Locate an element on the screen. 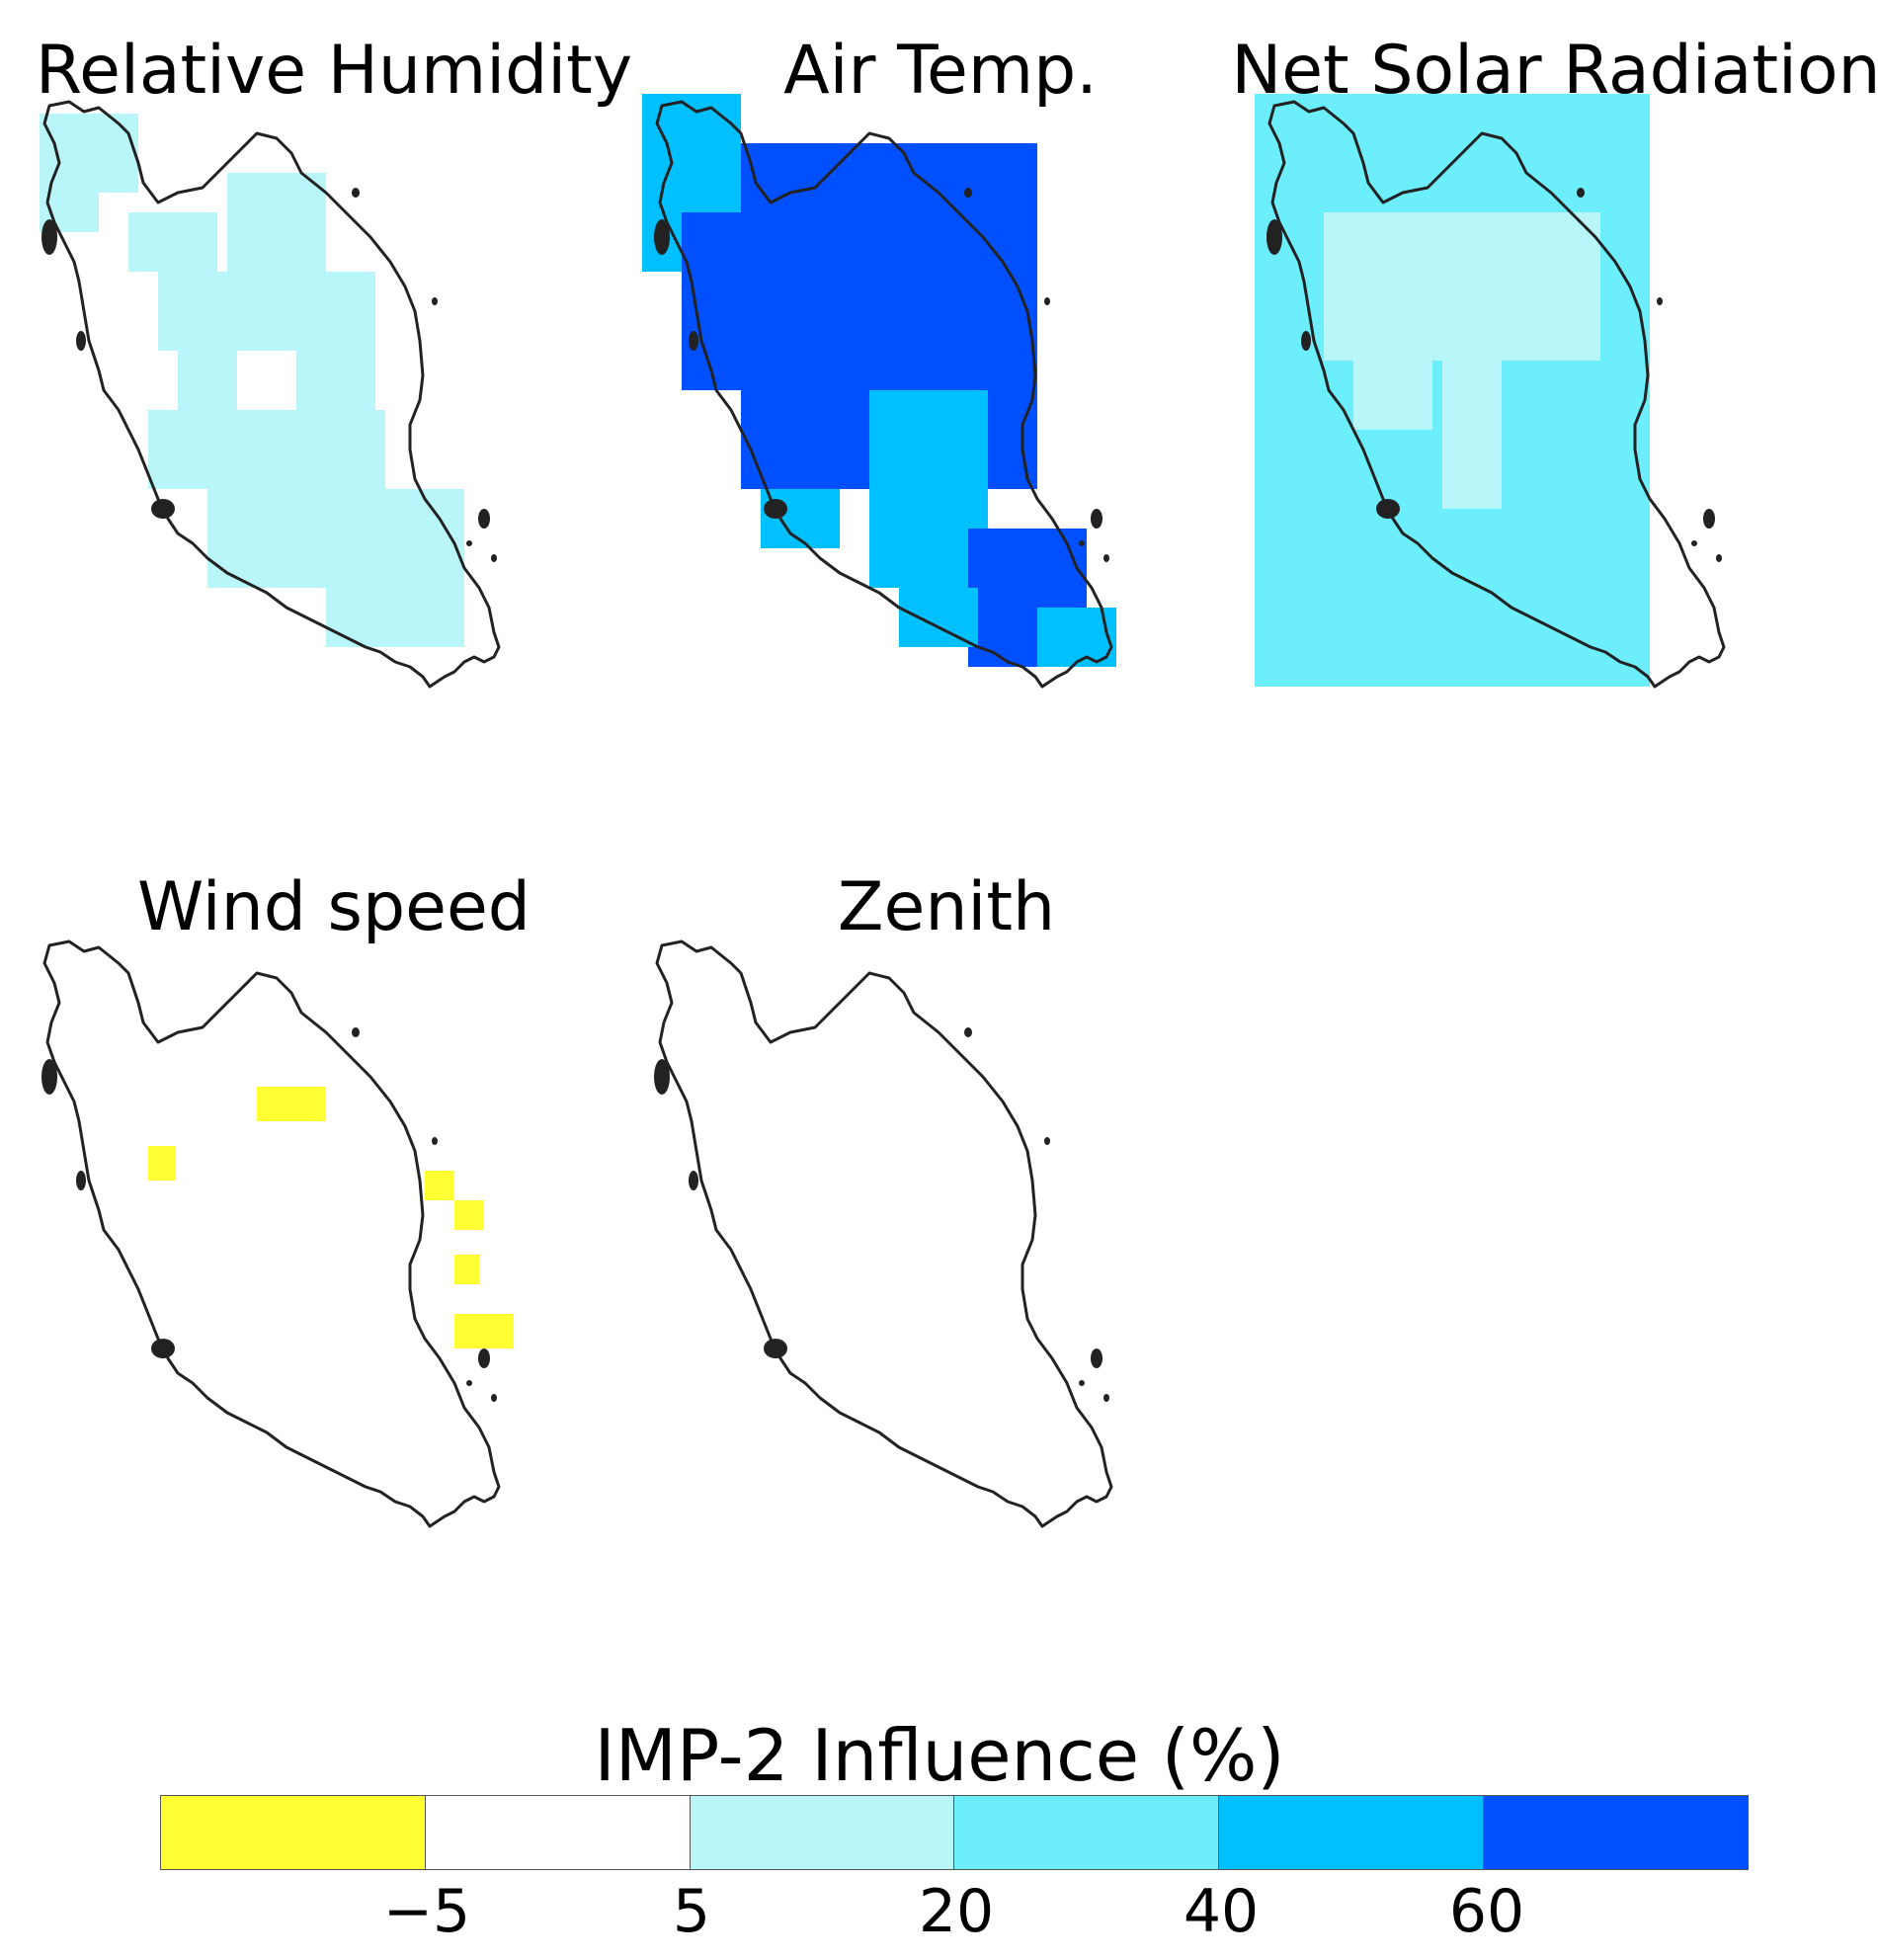  panel-title-air-temp: Air Temp. is located at coordinates (940, 71).